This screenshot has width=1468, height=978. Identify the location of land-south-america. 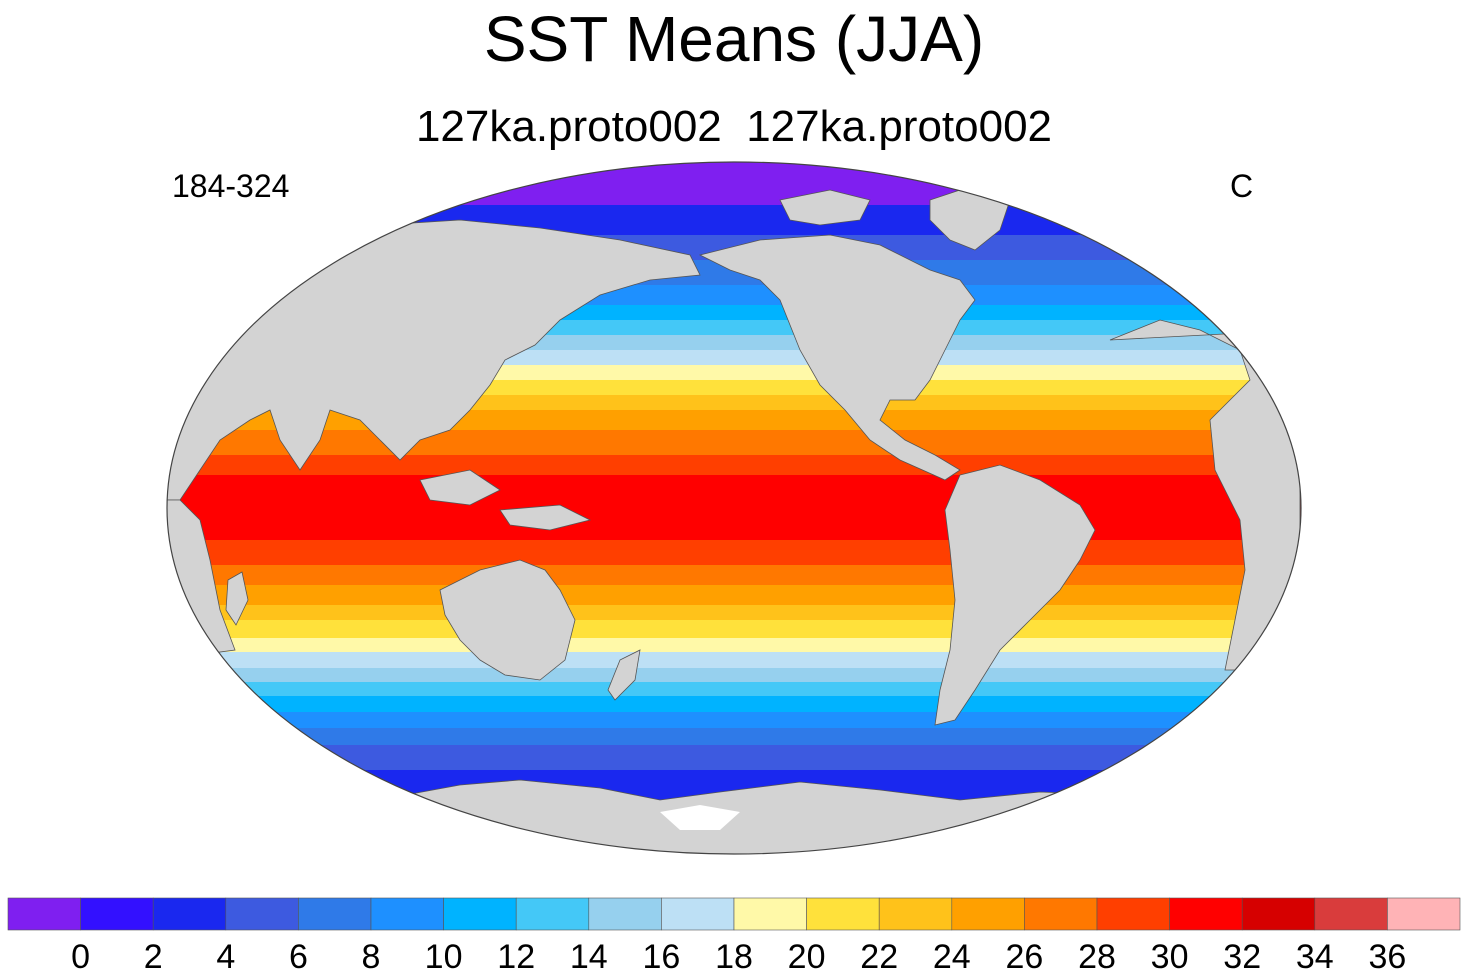
(1015, 595).